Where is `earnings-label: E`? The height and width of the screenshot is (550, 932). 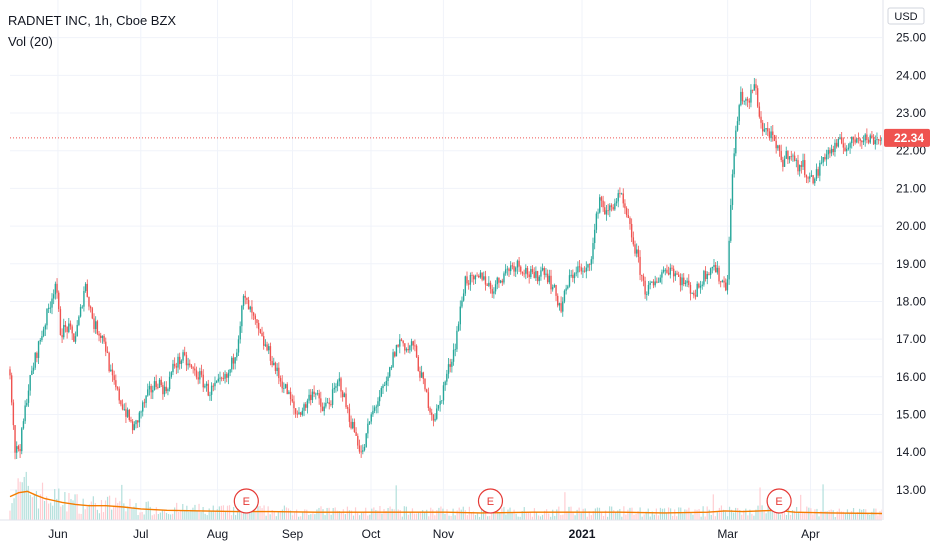
earnings-label: E is located at coordinates (490, 502).